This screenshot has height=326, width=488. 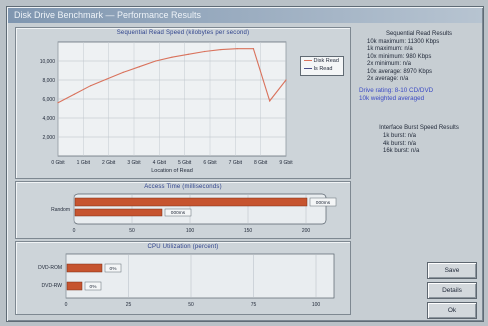 I want to click on cpu-category-label: DVD-RW, so click(x=52, y=286).